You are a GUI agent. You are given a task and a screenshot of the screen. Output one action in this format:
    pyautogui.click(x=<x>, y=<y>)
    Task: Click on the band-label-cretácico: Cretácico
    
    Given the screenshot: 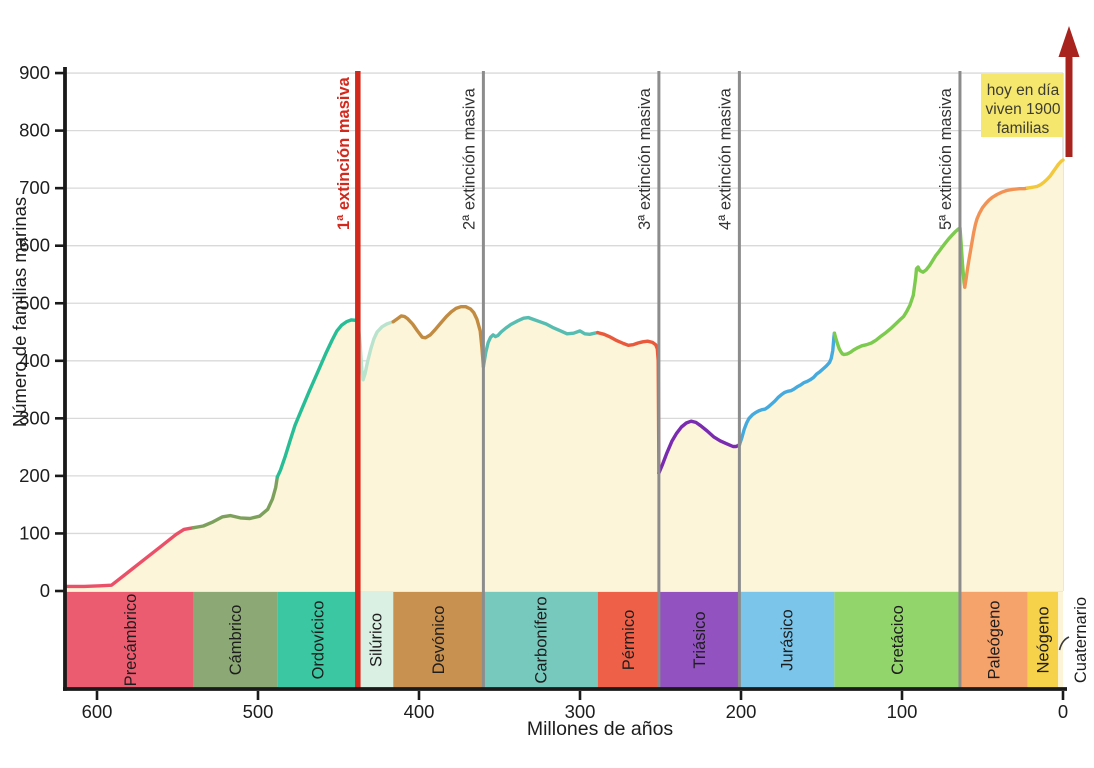 What is the action you would take?
    pyautogui.click(x=898, y=640)
    